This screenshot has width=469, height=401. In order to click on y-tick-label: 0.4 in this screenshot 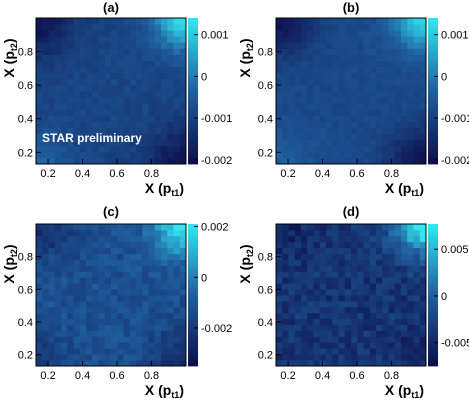, I will do `click(265, 120)`.